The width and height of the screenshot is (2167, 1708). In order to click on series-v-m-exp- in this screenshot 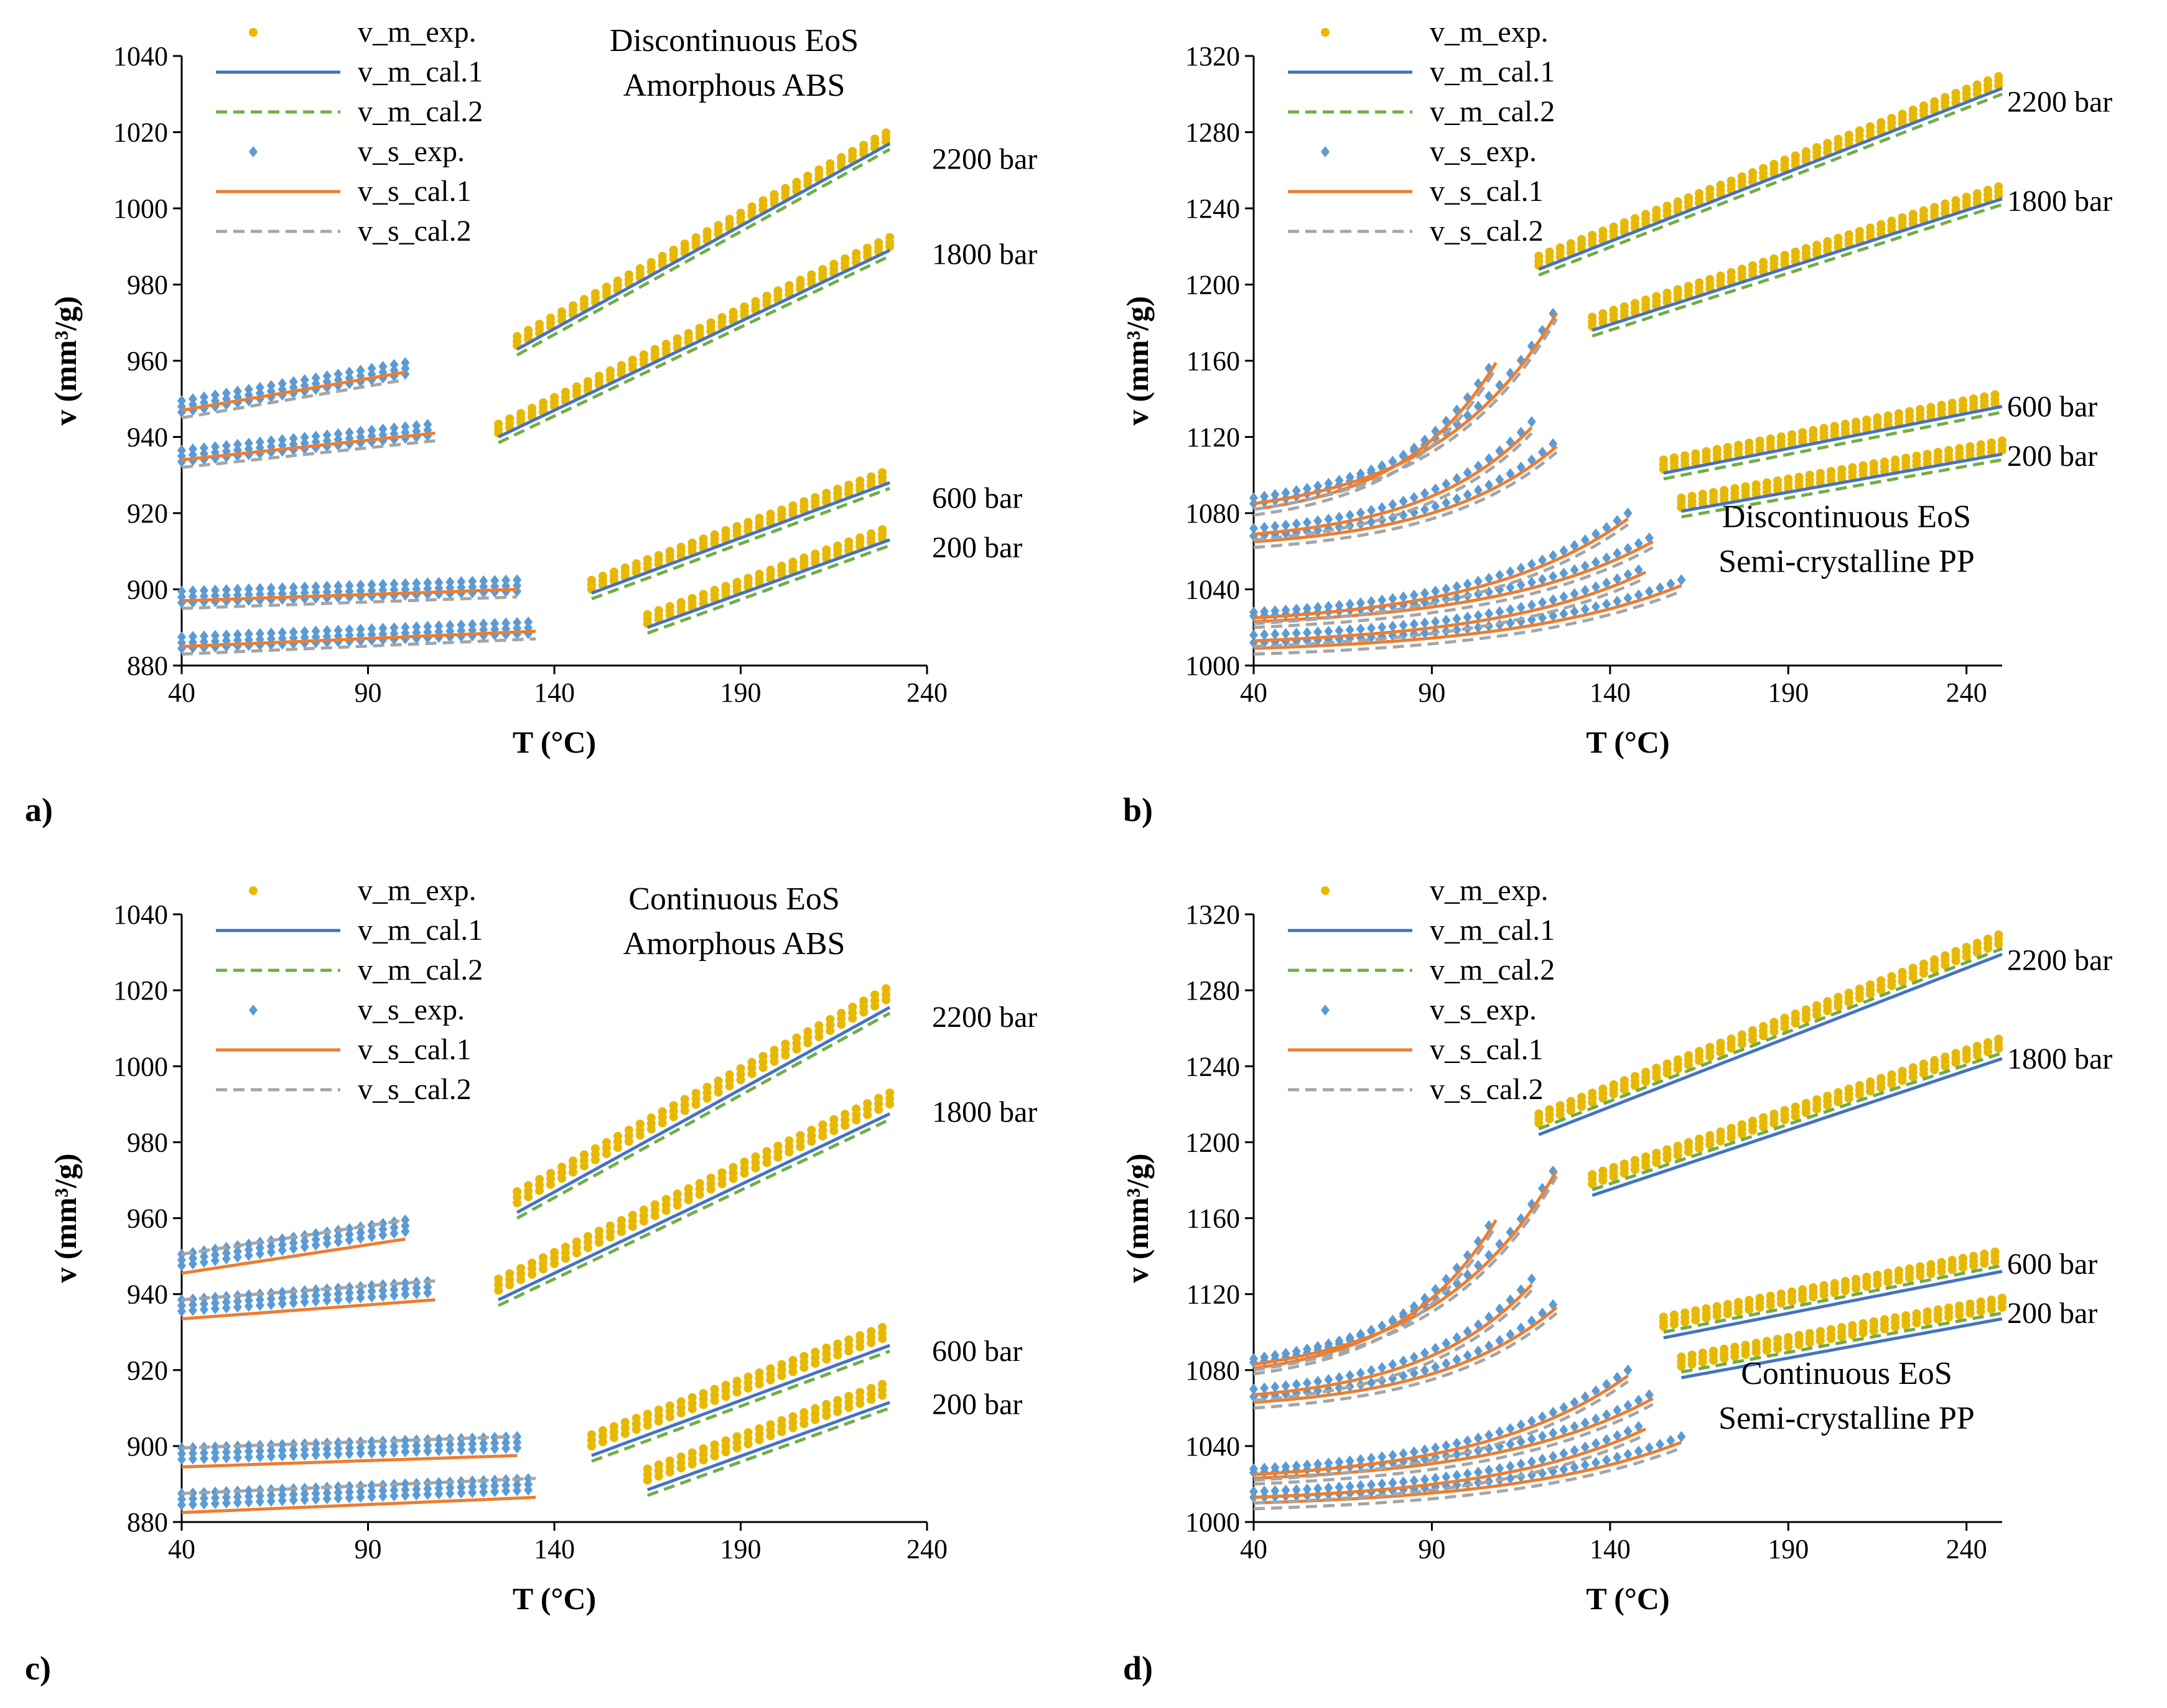, I will do `click(1770, 1150)`.